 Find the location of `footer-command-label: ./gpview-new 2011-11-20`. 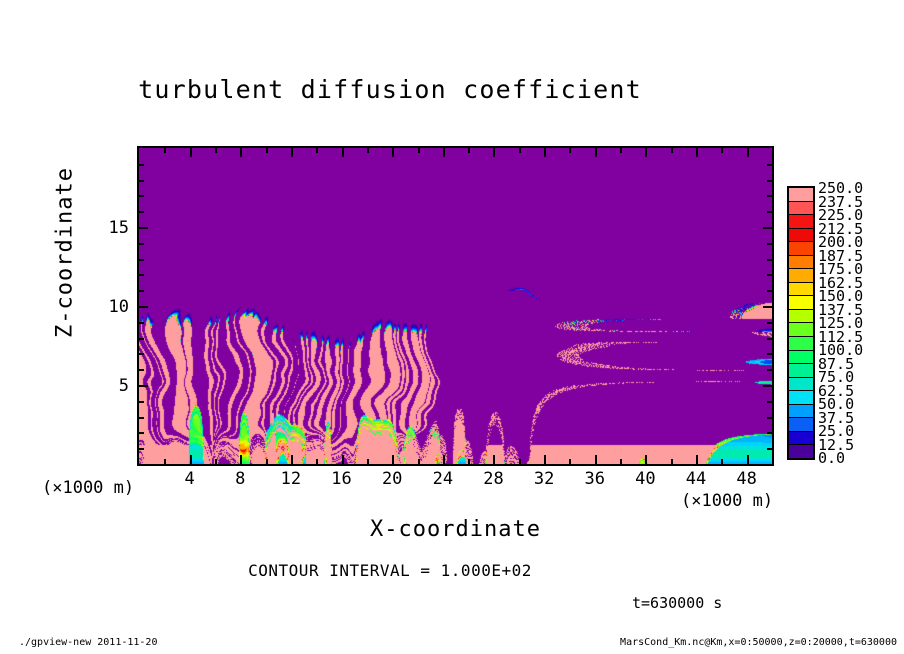

footer-command-label: ./gpview-new 2011-11-20 is located at coordinates (88, 642).